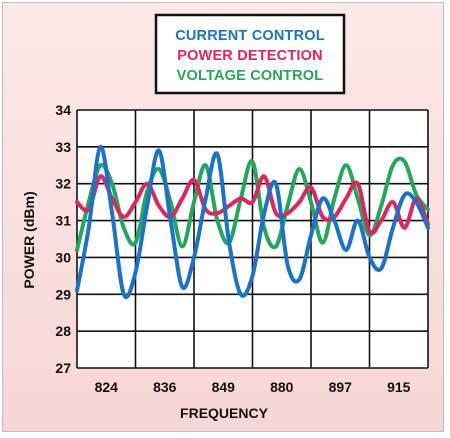  Describe the element at coordinates (250, 76) in the screenshot. I see `legend-entry-voltage-control: VOLTAGE CONTROL` at that location.